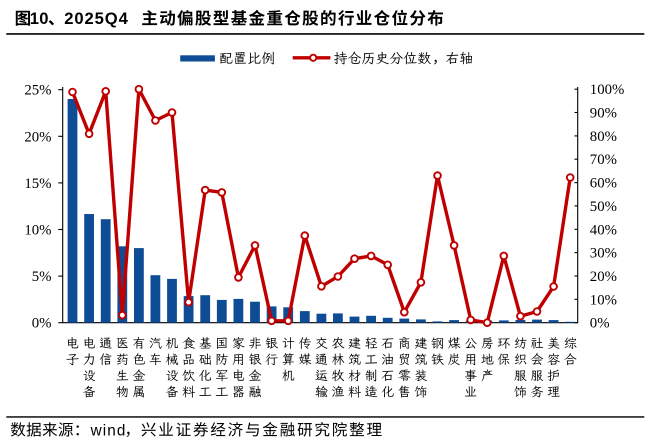  Describe the element at coordinates (603, 184) in the screenshot. I see `svg-text: 60%` at that location.